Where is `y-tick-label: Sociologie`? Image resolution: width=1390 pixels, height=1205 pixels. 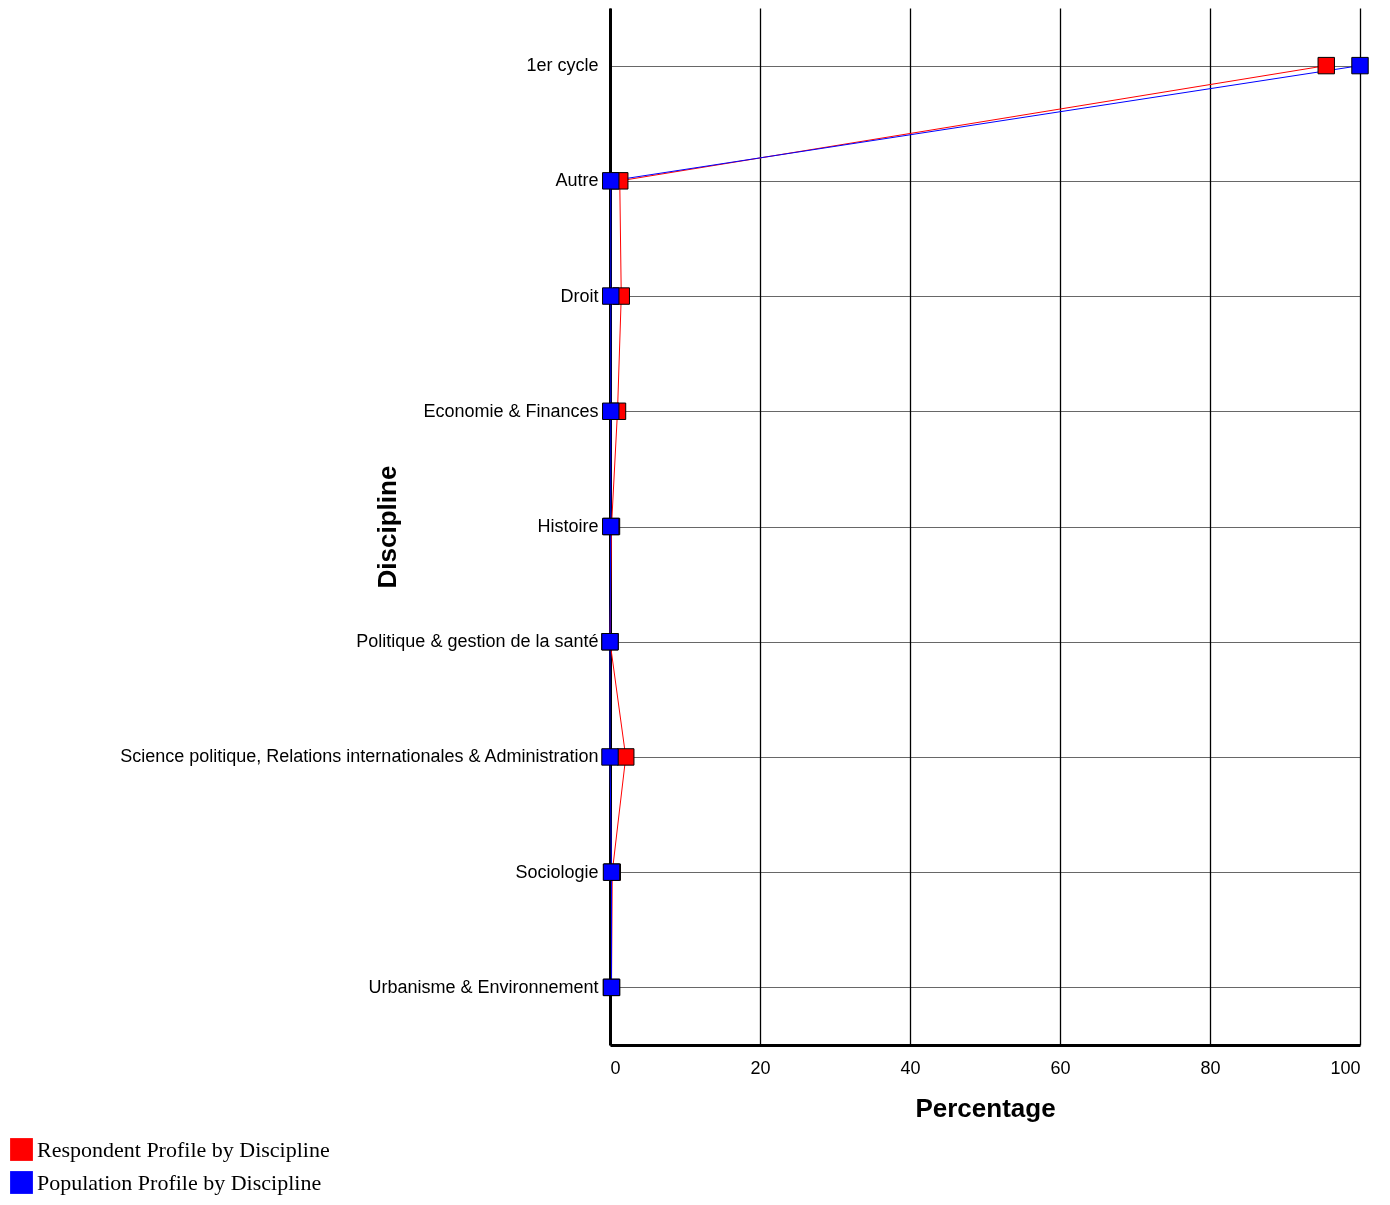
y-tick-label: Sociologie is located at coordinates (557, 871).